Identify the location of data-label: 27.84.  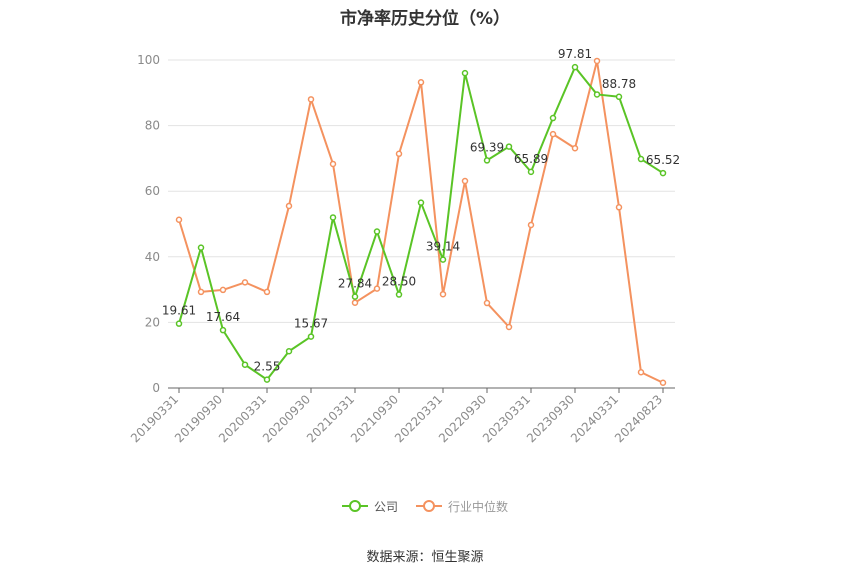
(355, 284).